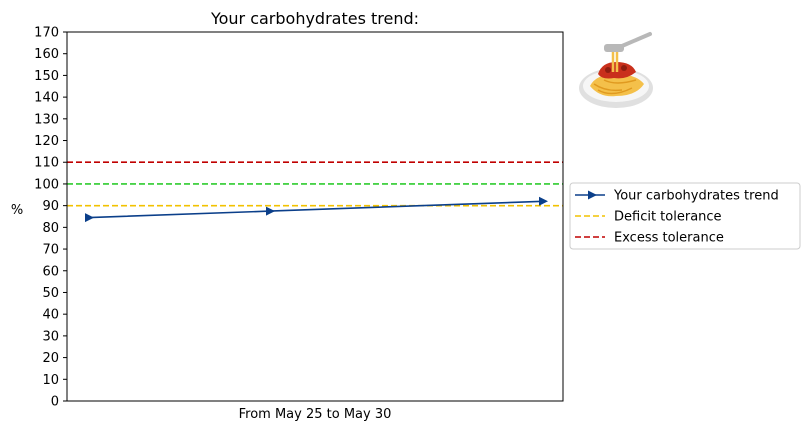  I want to click on legend-item: Deficit tolerance, so click(648, 217).